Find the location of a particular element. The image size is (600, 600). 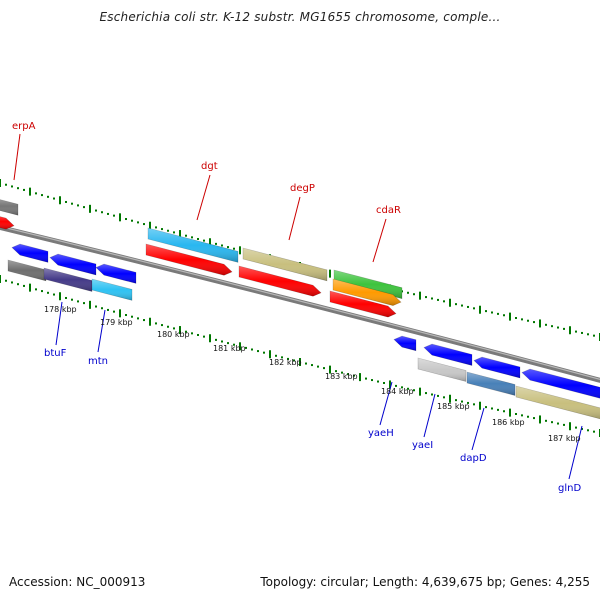

gene-label-dapD: dapD is located at coordinates (473, 458).